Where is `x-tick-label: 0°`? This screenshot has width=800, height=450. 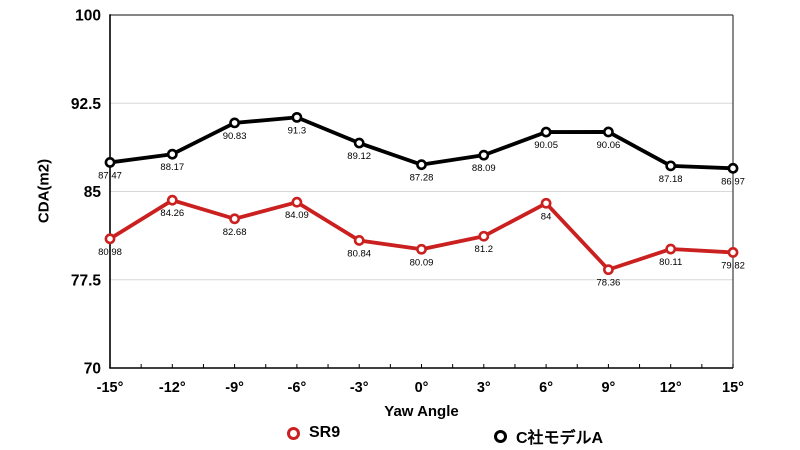 x-tick-label: 0° is located at coordinates (422, 388).